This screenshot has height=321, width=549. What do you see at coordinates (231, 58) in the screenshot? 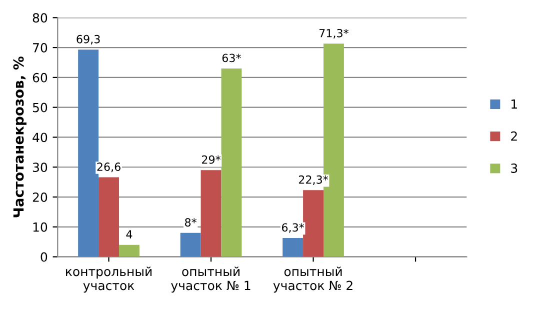
I see `data-label: 63*` at bounding box center [231, 58].